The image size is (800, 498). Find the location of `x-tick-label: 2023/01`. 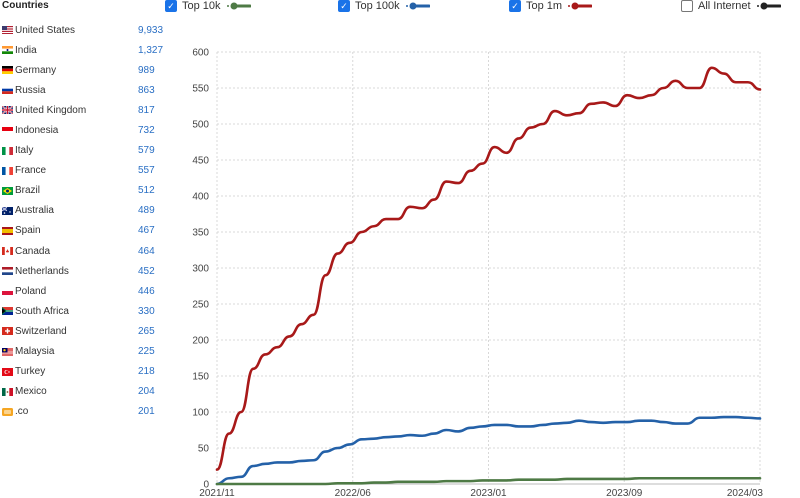

x-tick-label: 2023/01 is located at coordinates (488, 493).